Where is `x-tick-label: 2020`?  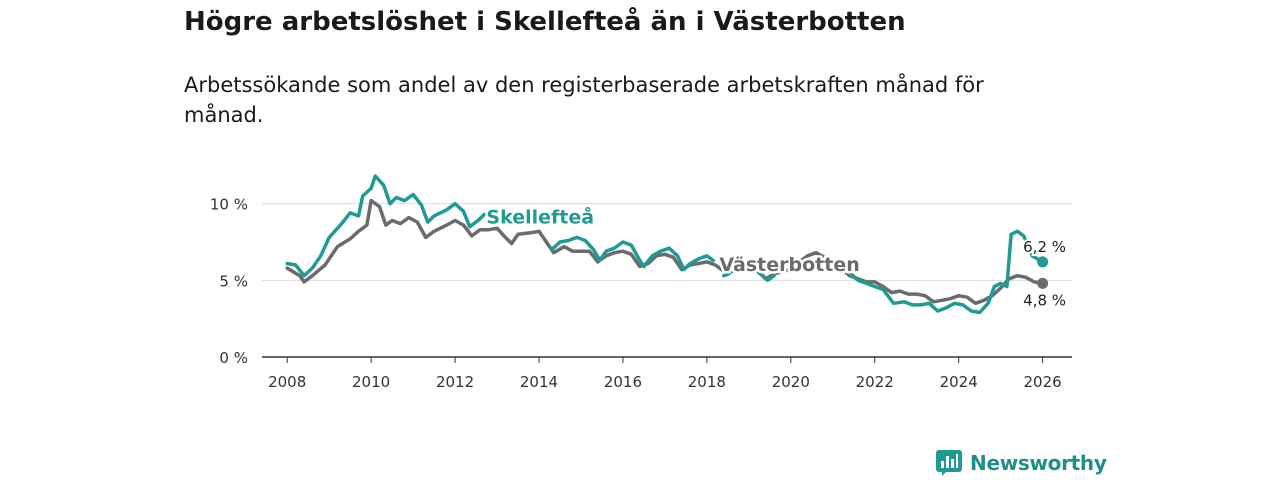
x-tick-label: 2020 is located at coordinates (791, 382).